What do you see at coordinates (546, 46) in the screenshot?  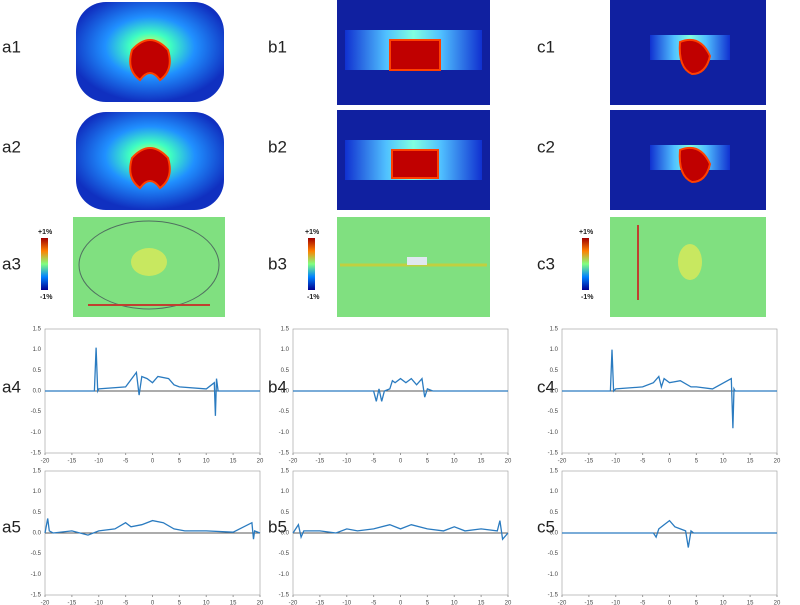 I see `panel-label: c1` at bounding box center [546, 46].